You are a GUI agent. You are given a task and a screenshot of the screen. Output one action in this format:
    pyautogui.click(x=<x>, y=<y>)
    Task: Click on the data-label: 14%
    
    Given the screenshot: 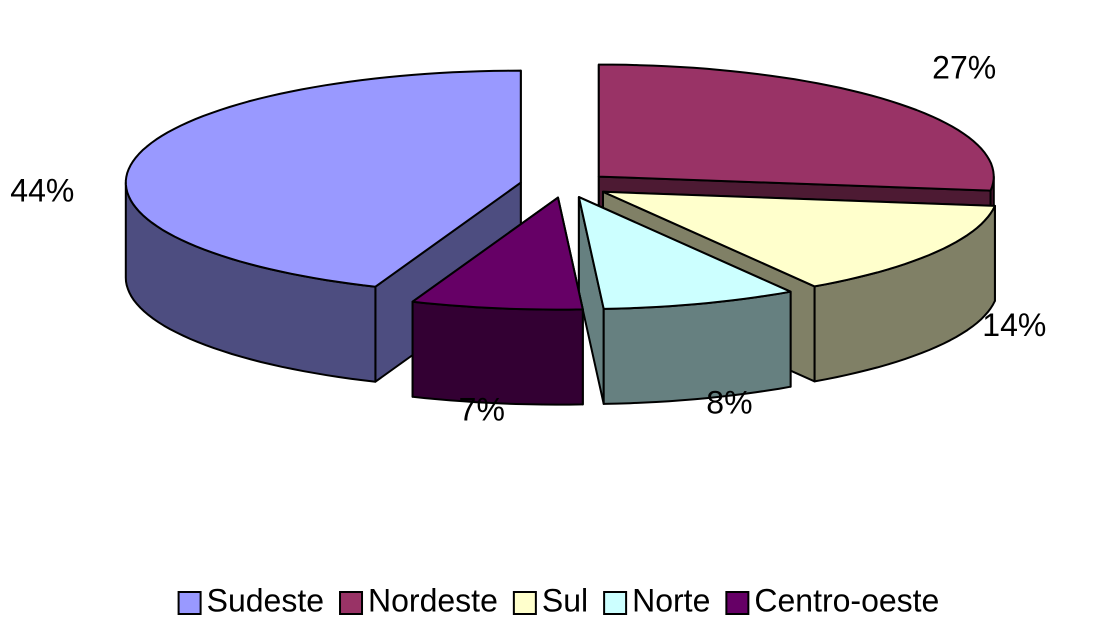 What is the action you would take?
    pyautogui.click(x=1014, y=325)
    